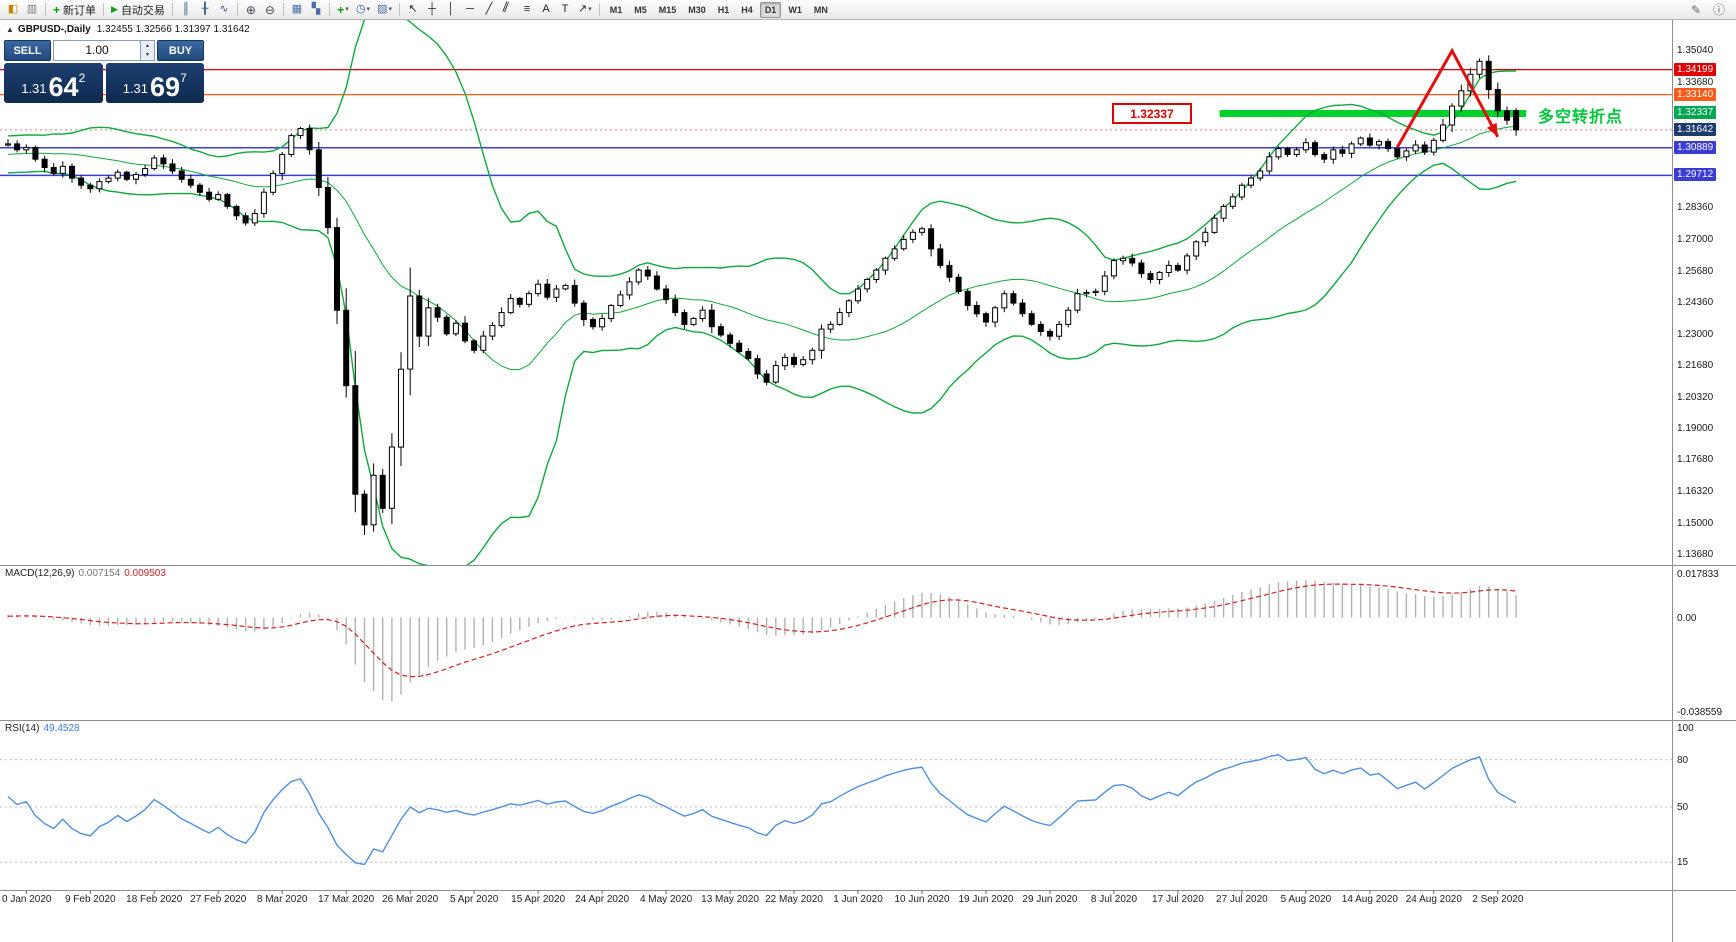  Describe the element at coordinates (180, 50) in the screenshot. I see `buy-button: BUY` at that location.